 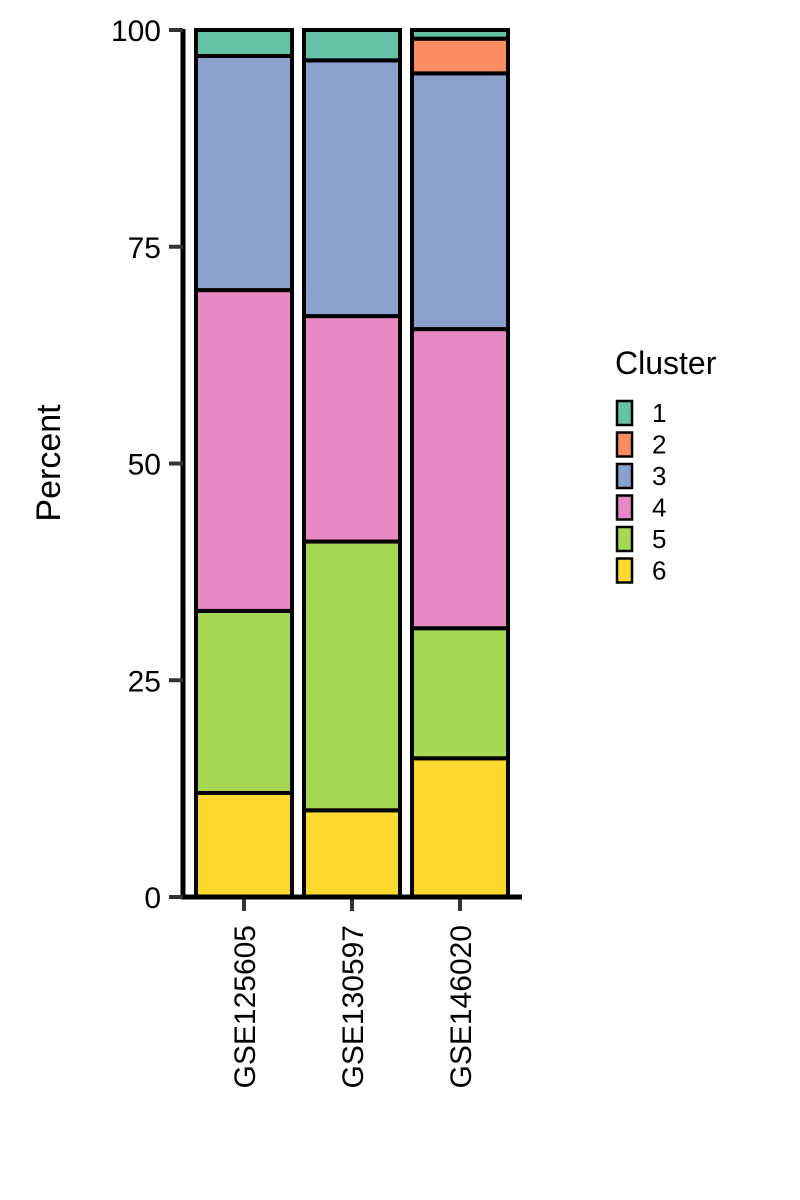 What do you see at coordinates (136, 31) in the screenshot?
I see `y-tick-label: 100` at bounding box center [136, 31].